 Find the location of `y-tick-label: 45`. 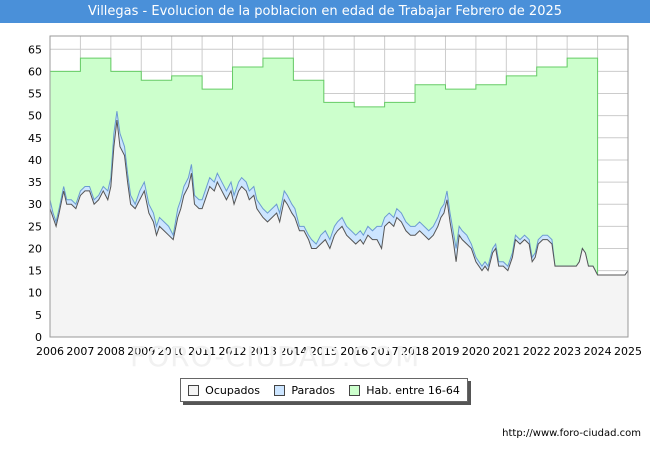

y-tick-label: 45 is located at coordinates (35, 138).